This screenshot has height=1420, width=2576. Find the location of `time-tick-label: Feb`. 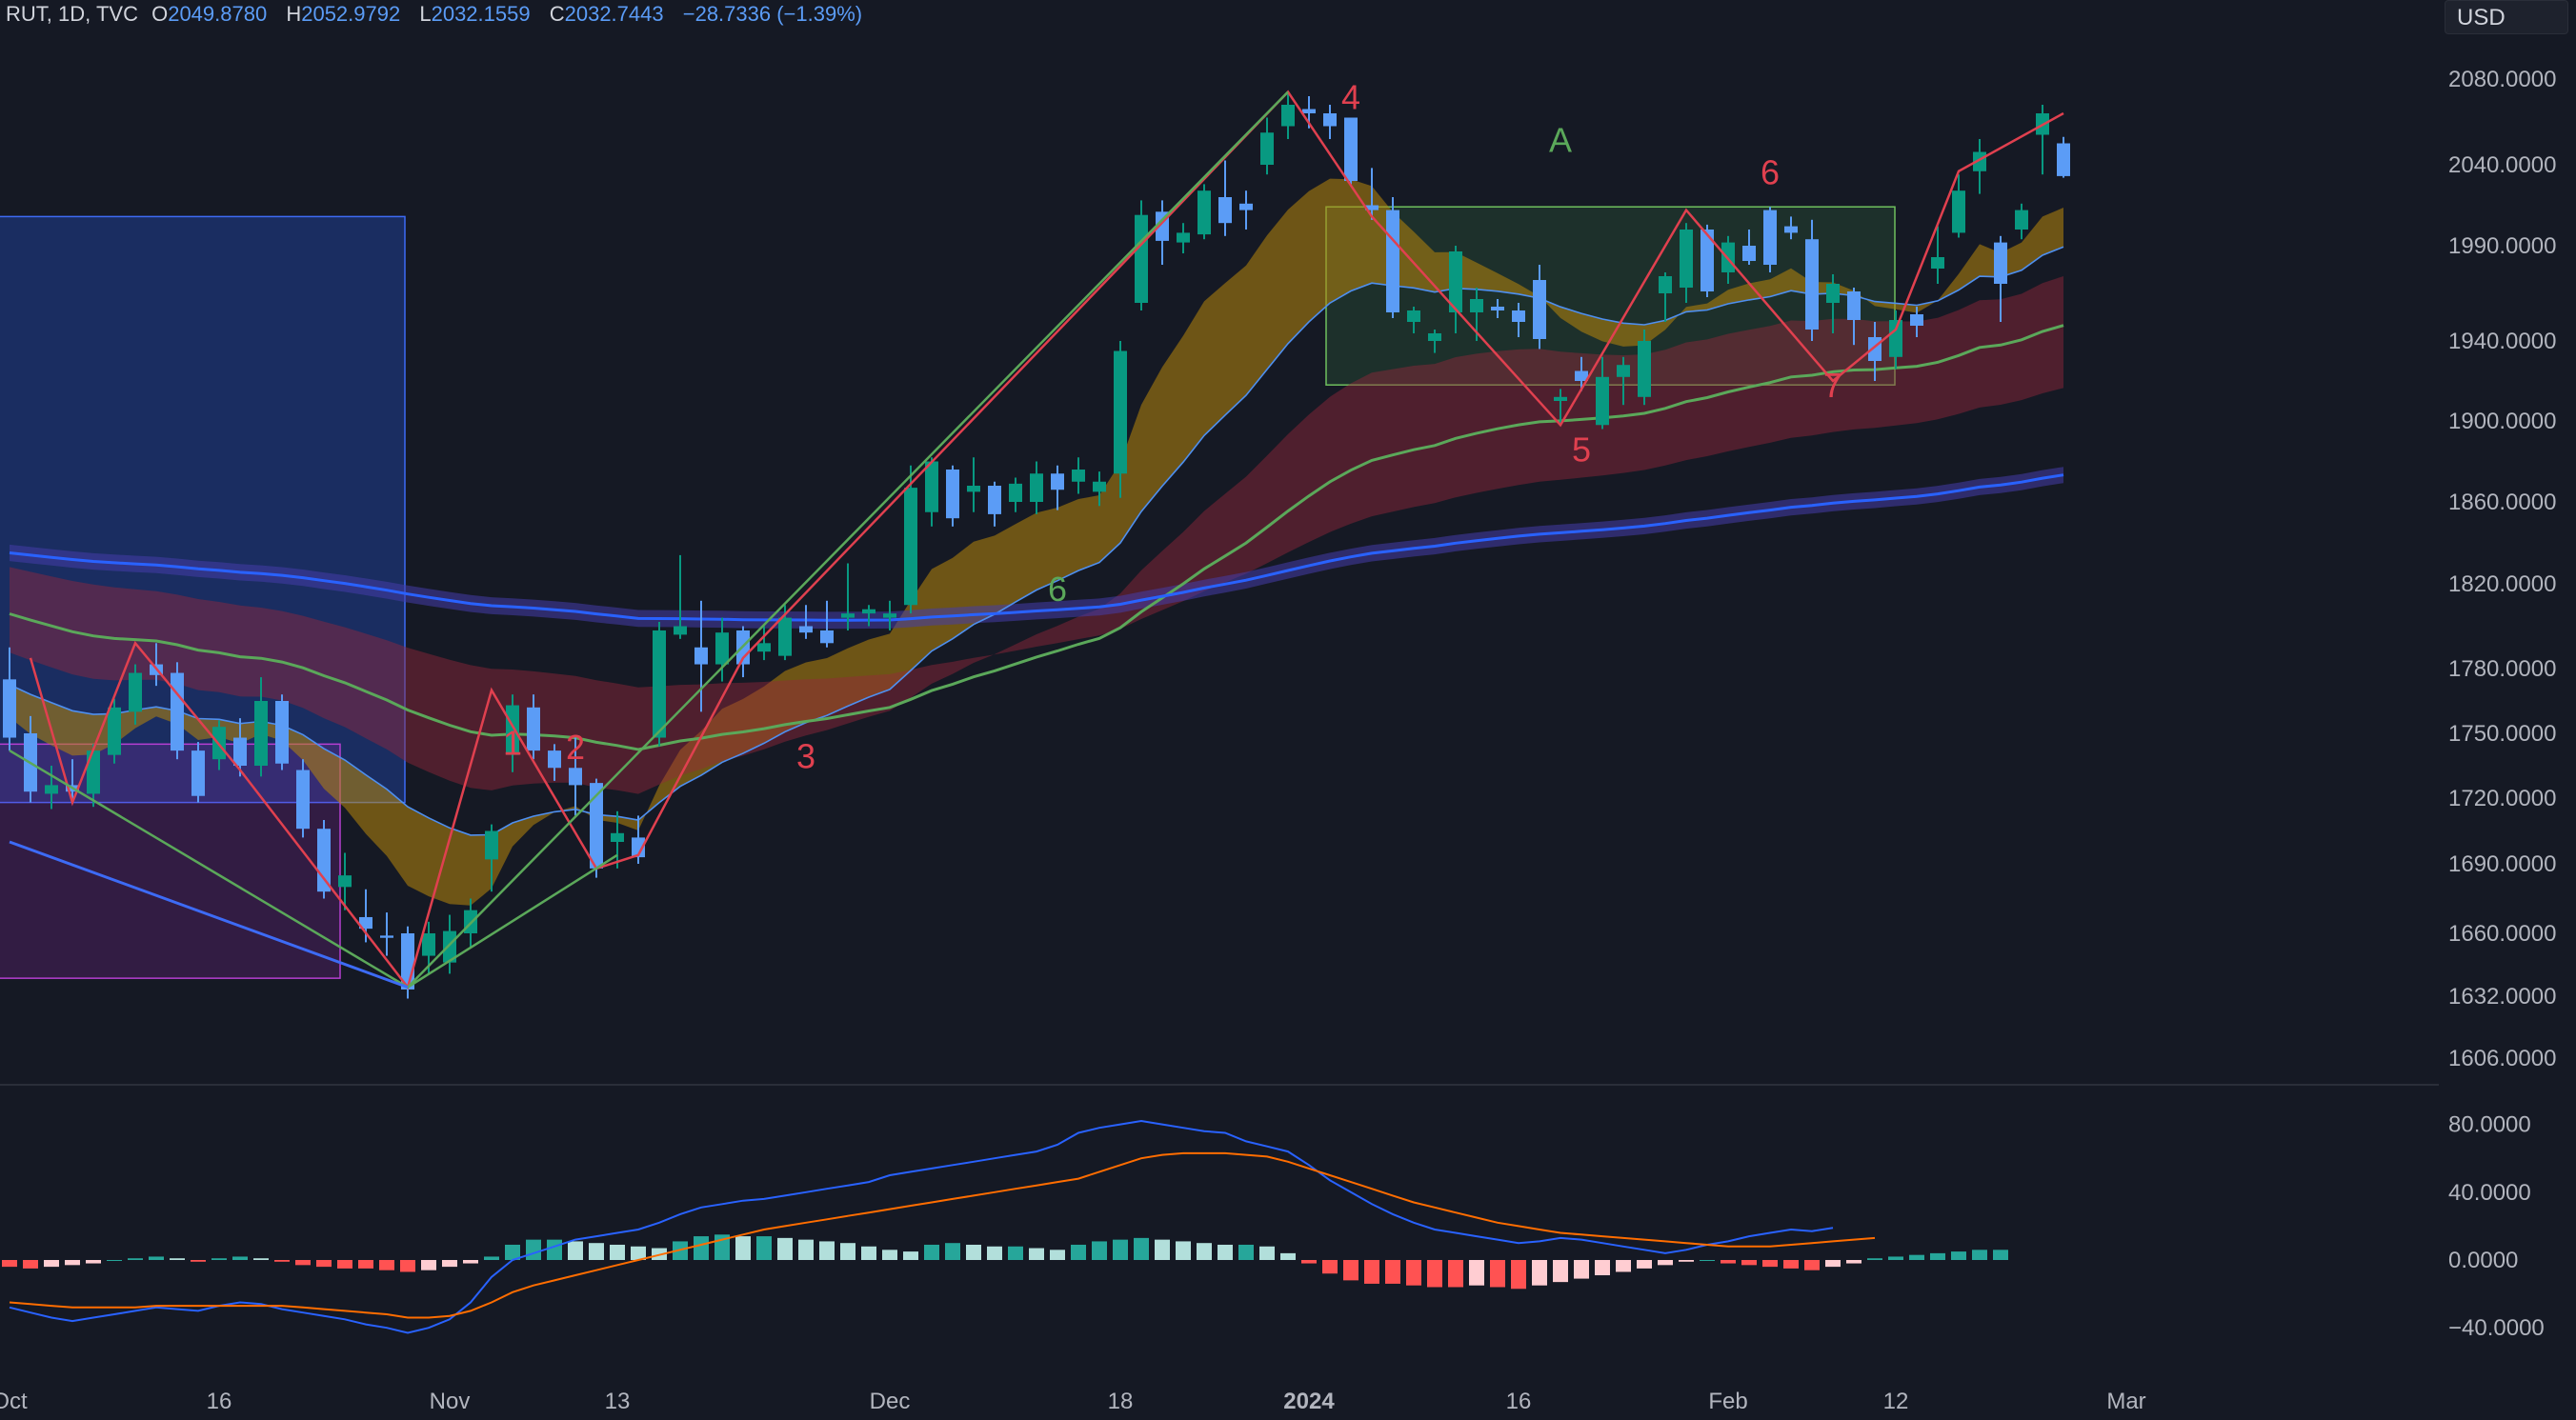

time-tick-label: Feb is located at coordinates (1727, 1401).